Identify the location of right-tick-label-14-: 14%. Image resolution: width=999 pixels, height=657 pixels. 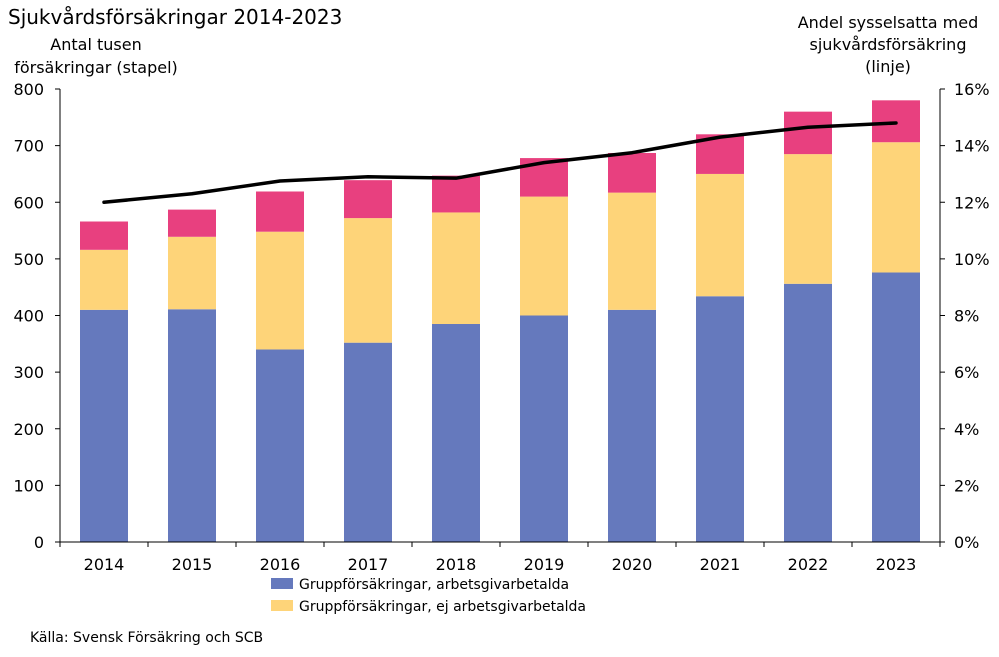
(972, 146).